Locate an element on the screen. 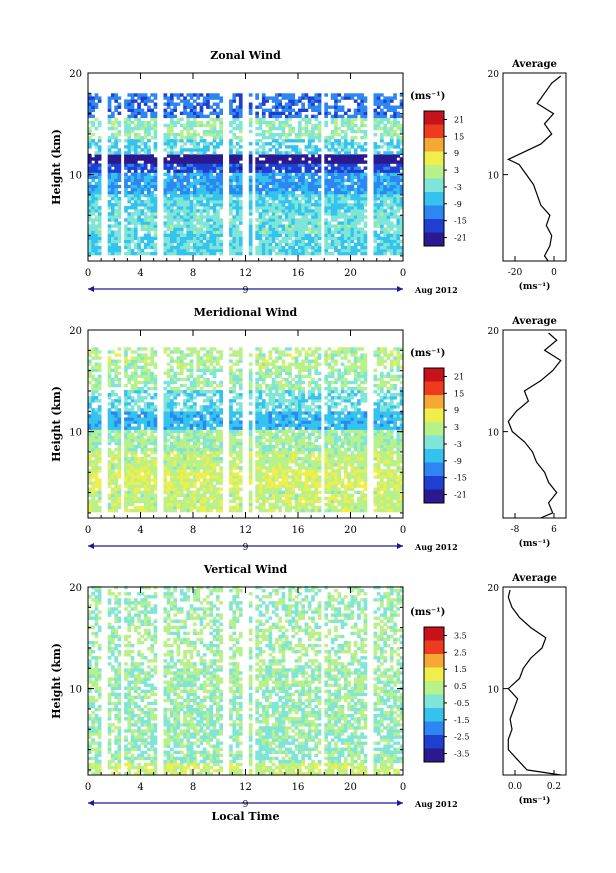 Image resolution: width=616 pixels, height=873 pixels. colorbar-tick-label: 2.5 is located at coordinates (460, 652).